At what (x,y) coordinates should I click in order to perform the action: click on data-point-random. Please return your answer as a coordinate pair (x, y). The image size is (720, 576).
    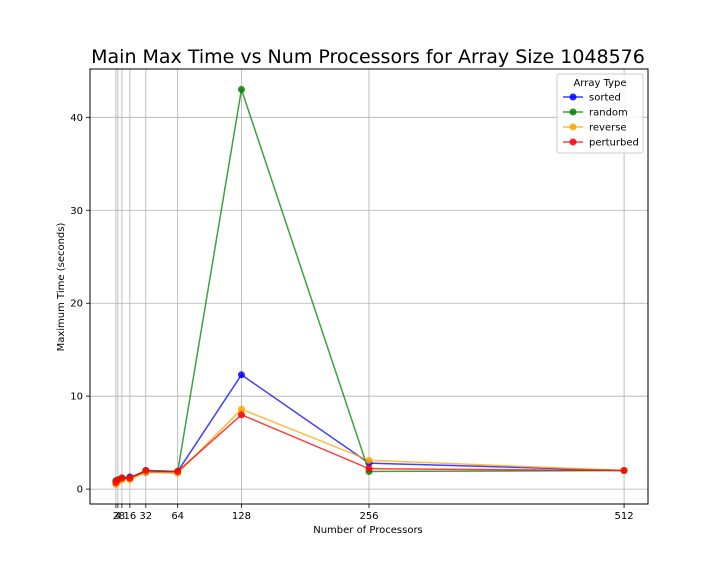
    Looking at the image, I should click on (241, 89).